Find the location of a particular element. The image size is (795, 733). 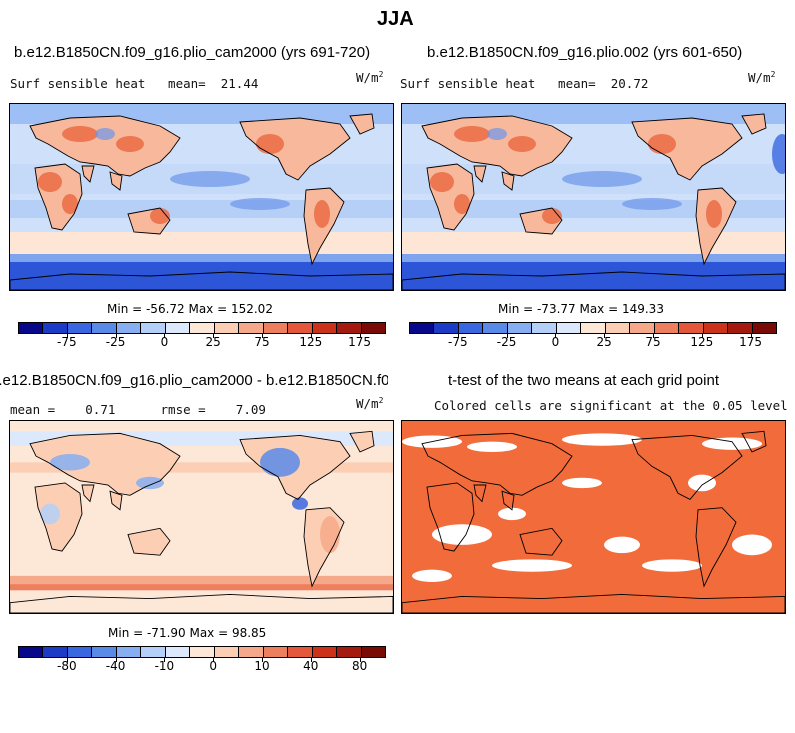

panel-2-units-base: W/m is located at coordinates (759, 78).